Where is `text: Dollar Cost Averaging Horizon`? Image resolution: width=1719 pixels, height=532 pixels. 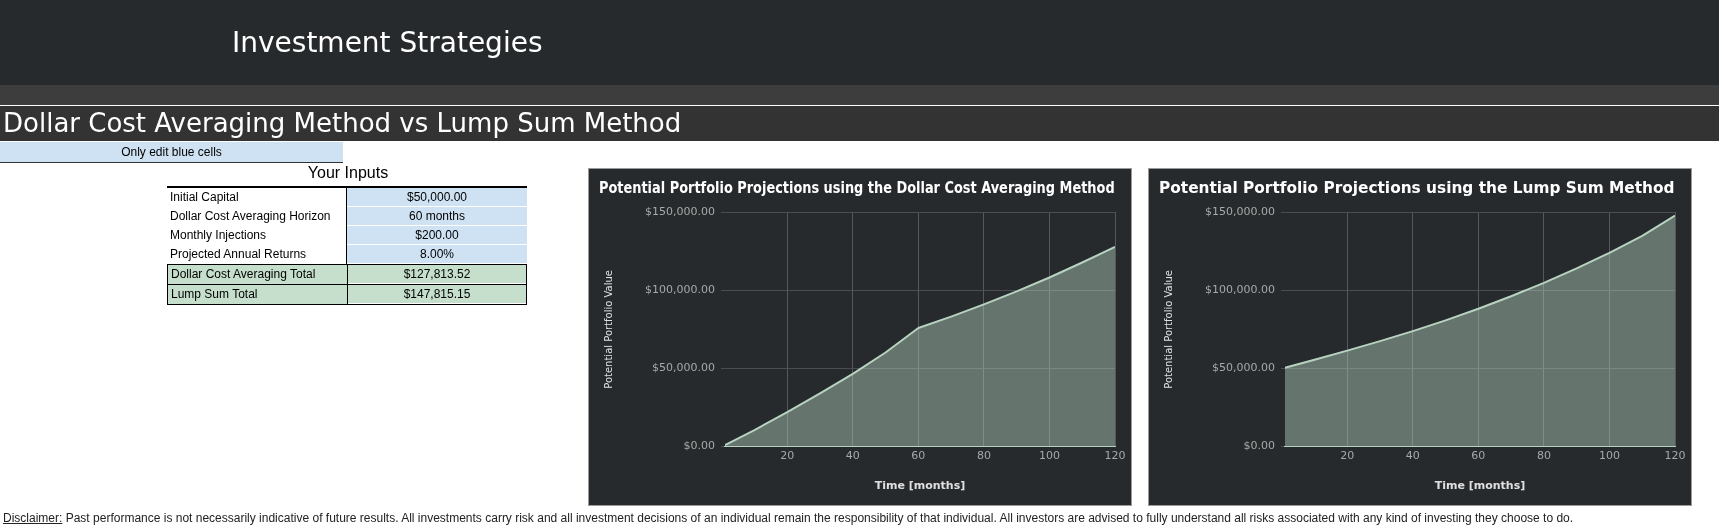
text: Dollar Cost Averaging Horizon is located at coordinates (257, 216).